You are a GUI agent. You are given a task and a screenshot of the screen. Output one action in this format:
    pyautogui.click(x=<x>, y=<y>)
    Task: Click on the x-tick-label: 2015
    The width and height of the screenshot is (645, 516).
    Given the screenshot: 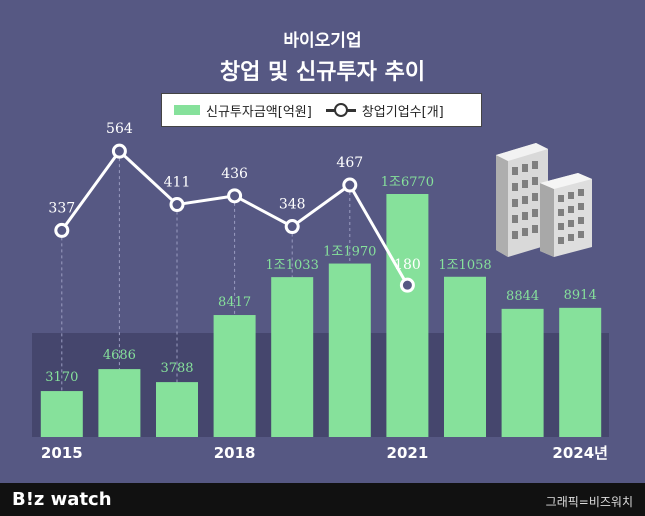 What is the action you would take?
    pyautogui.click(x=62, y=453)
    